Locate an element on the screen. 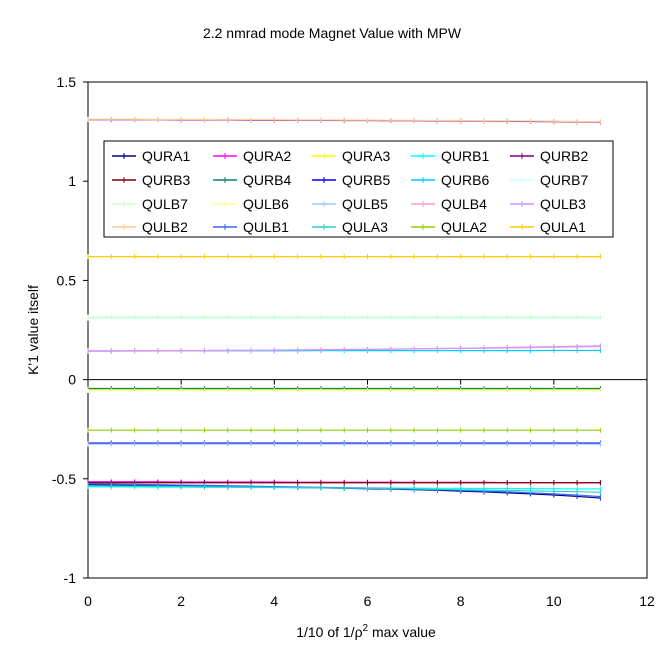 This screenshot has height=663, width=663. series-qulb7 is located at coordinates (344, 317).